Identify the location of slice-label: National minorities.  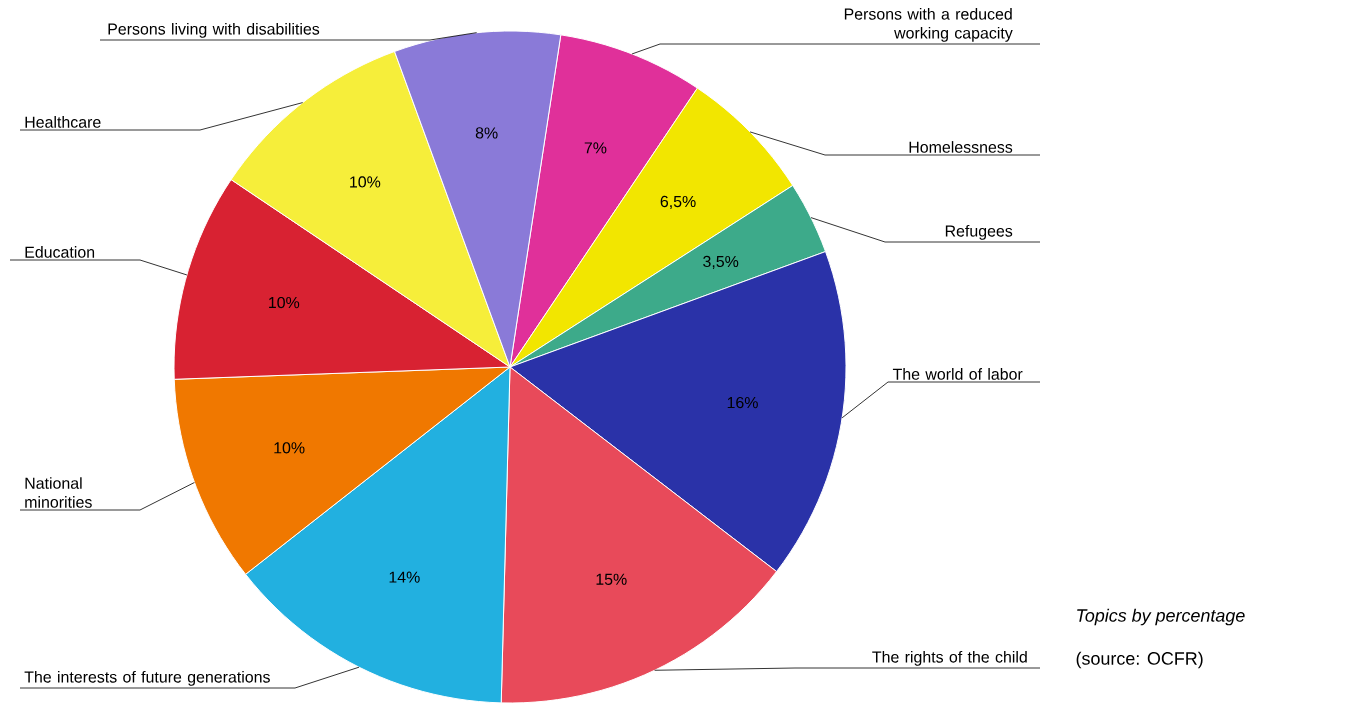
(58, 492).